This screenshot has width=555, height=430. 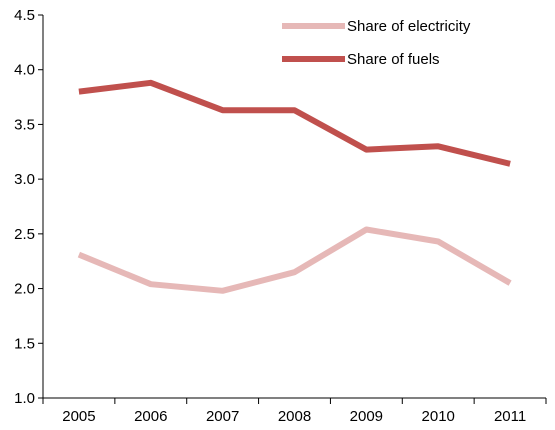 I want to click on y-tick-label: 2.5, so click(x=24, y=234).